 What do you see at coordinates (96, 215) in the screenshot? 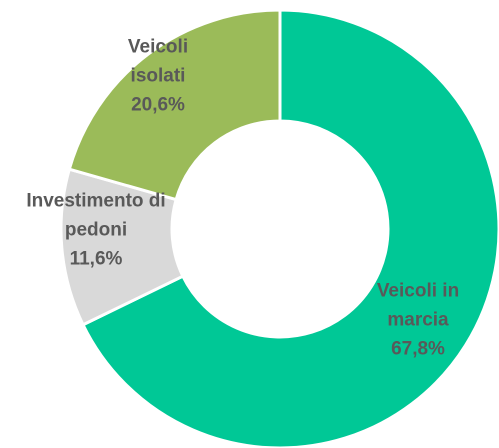
I see `category-label: Investimento di pedoni` at bounding box center [96, 215].